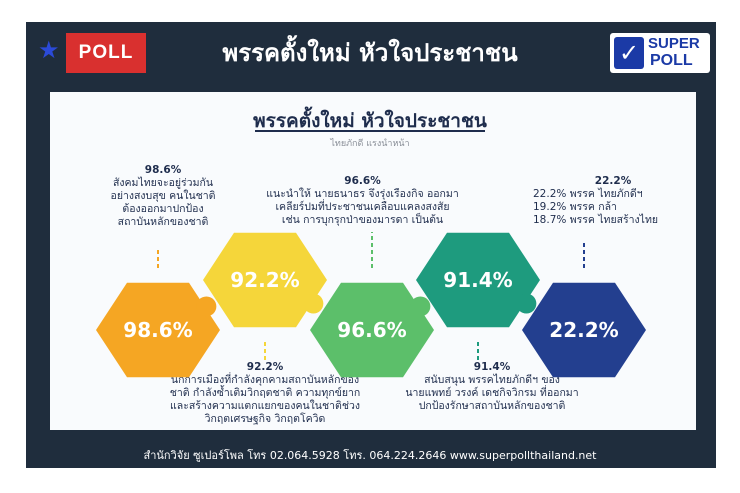  I want to click on chart-title: พรรคตั้งใหม่ หัวใจประชาชน, so click(370, 121).